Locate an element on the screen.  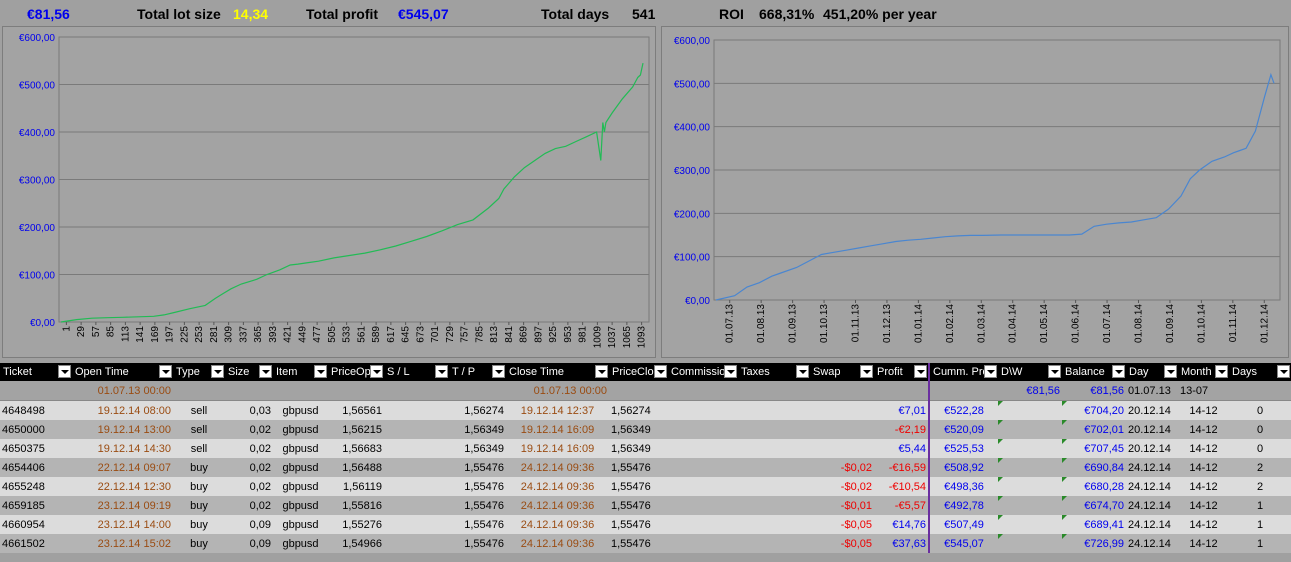
column-header: Type is located at coordinates (199, 372).